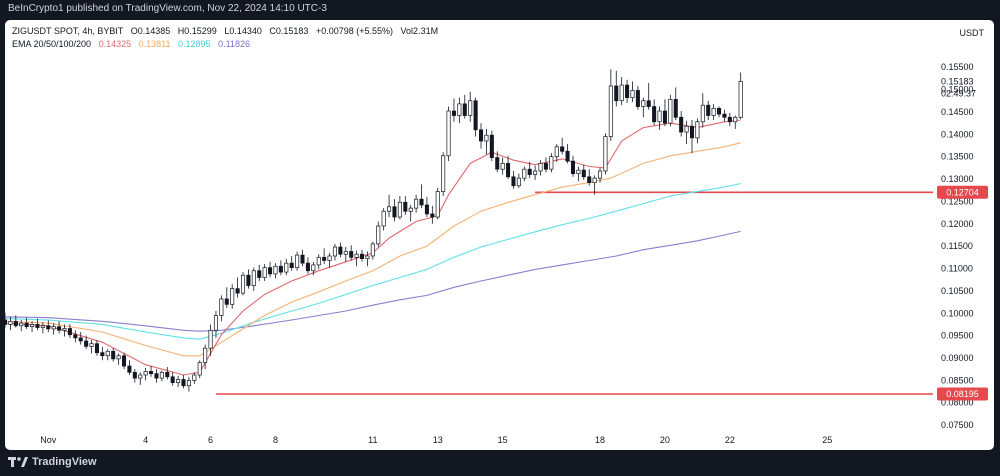 The image size is (1000, 476). I want to click on price-tick-label: 0.10000, so click(957, 313).